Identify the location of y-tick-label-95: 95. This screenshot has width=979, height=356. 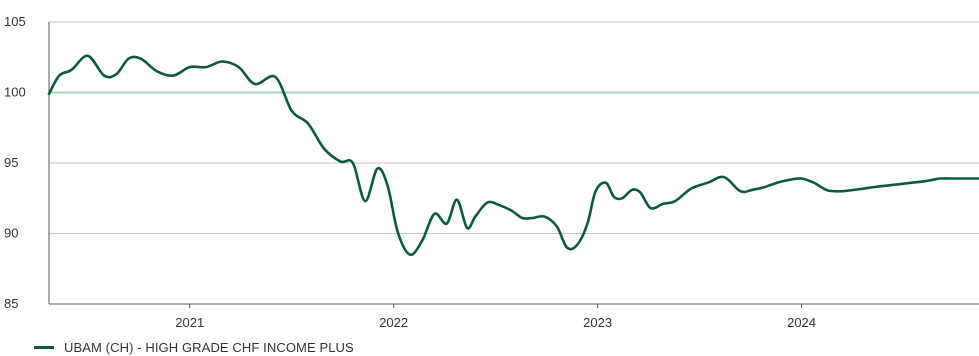
(11, 162).